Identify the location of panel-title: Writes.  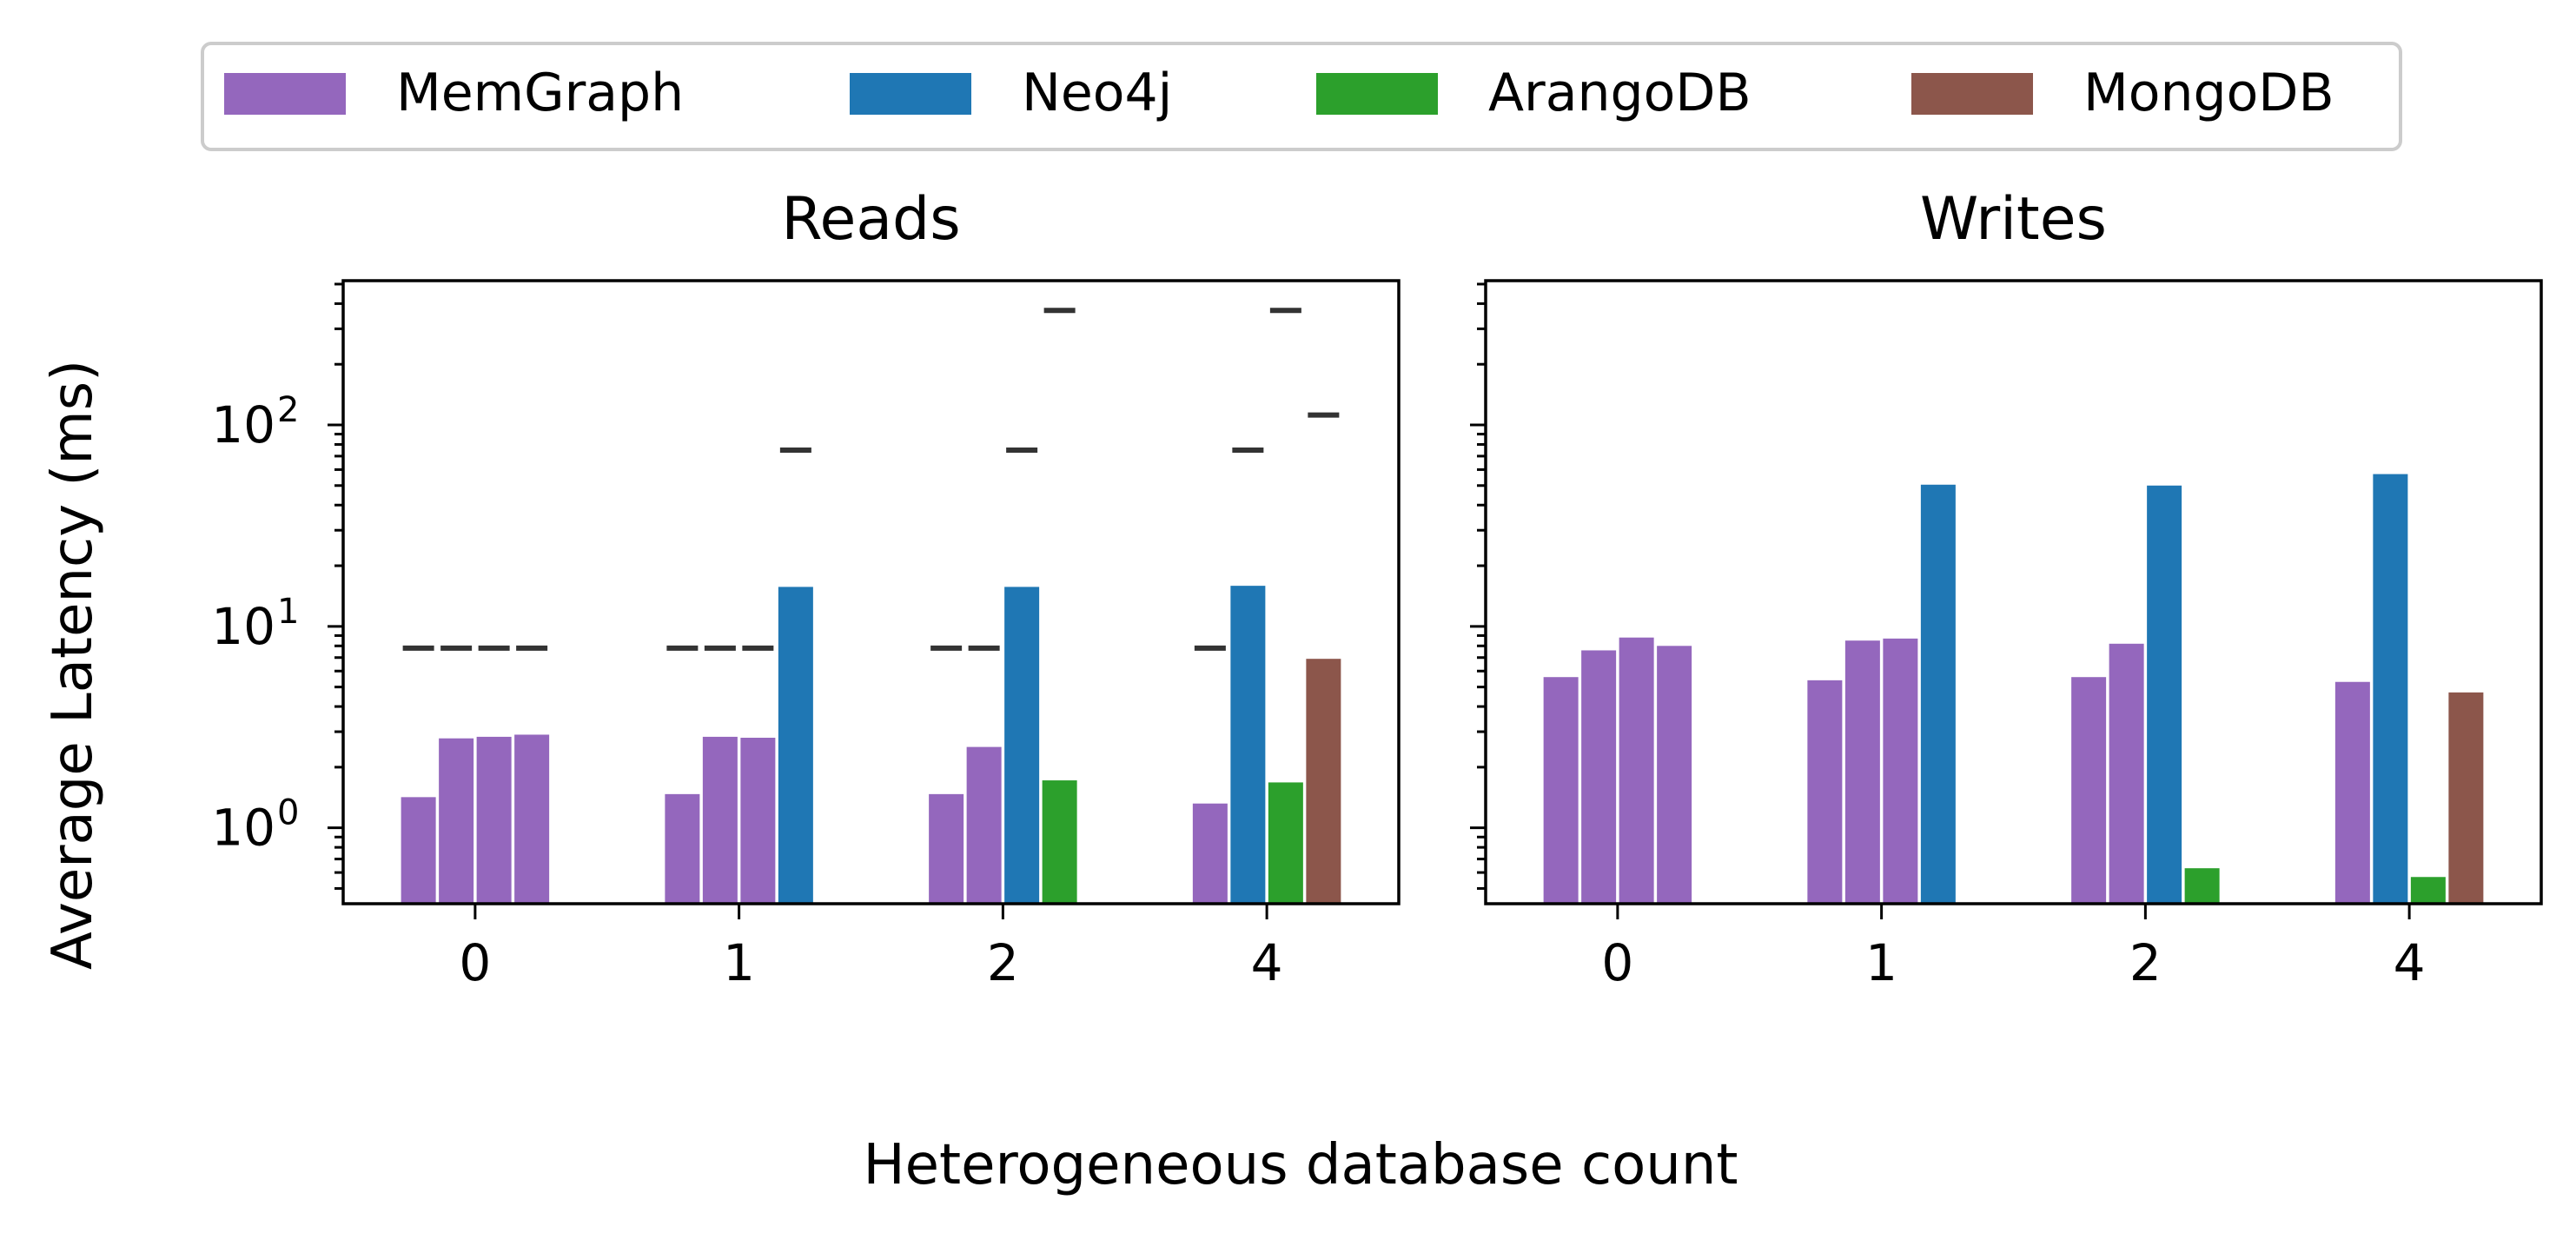
(2013, 220).